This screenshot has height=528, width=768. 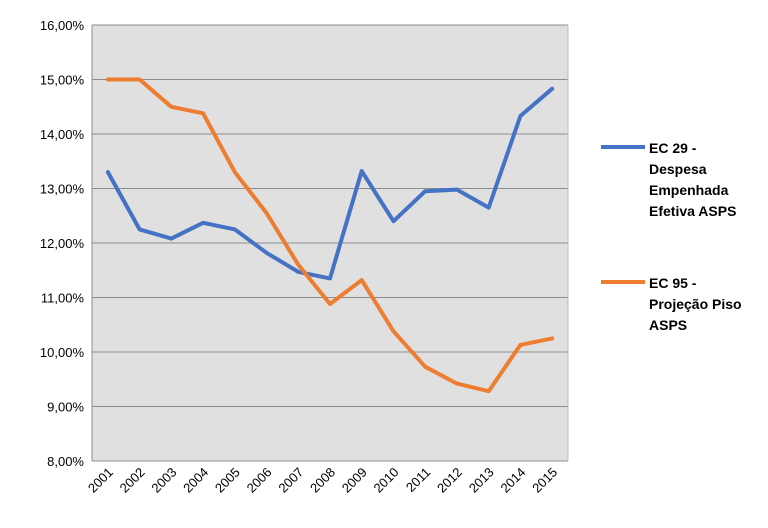 What do you see at coordinates (678, 169) in the screenshot?
I see `legend-label-0: Despesa` at bounding box center [678, 169].